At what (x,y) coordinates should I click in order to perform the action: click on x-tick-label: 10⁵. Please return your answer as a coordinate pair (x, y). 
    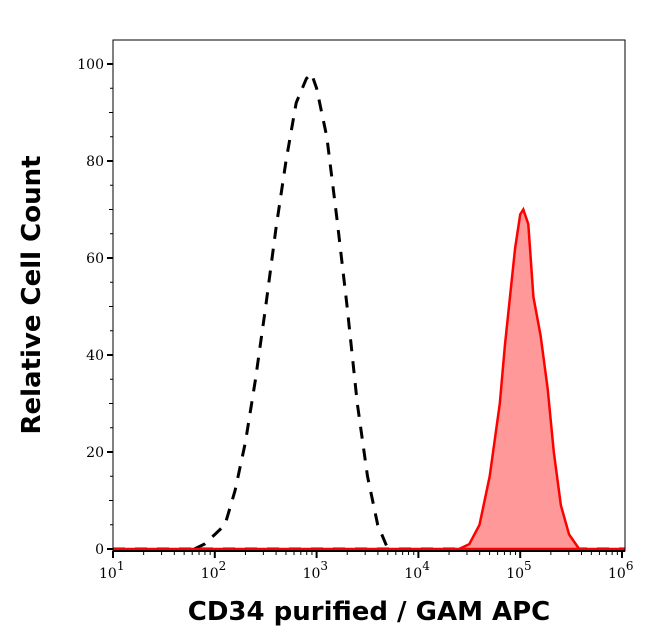
    Looking at the image, I should click on (518, 570).